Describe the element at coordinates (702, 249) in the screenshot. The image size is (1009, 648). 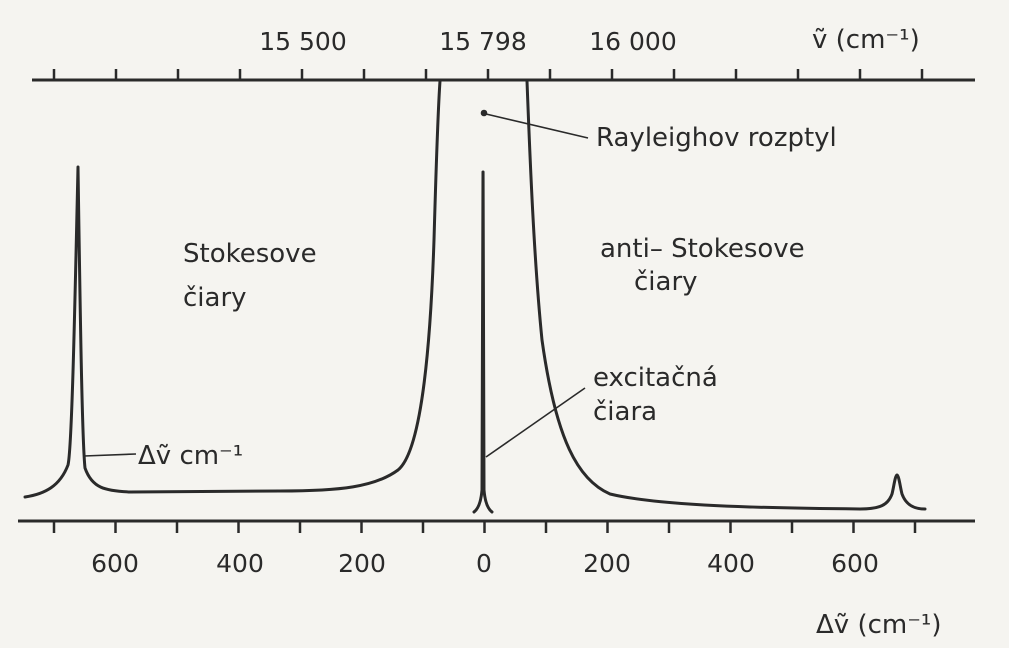
I see `antistokes-label-line1: anti– Stokesove` at that location.